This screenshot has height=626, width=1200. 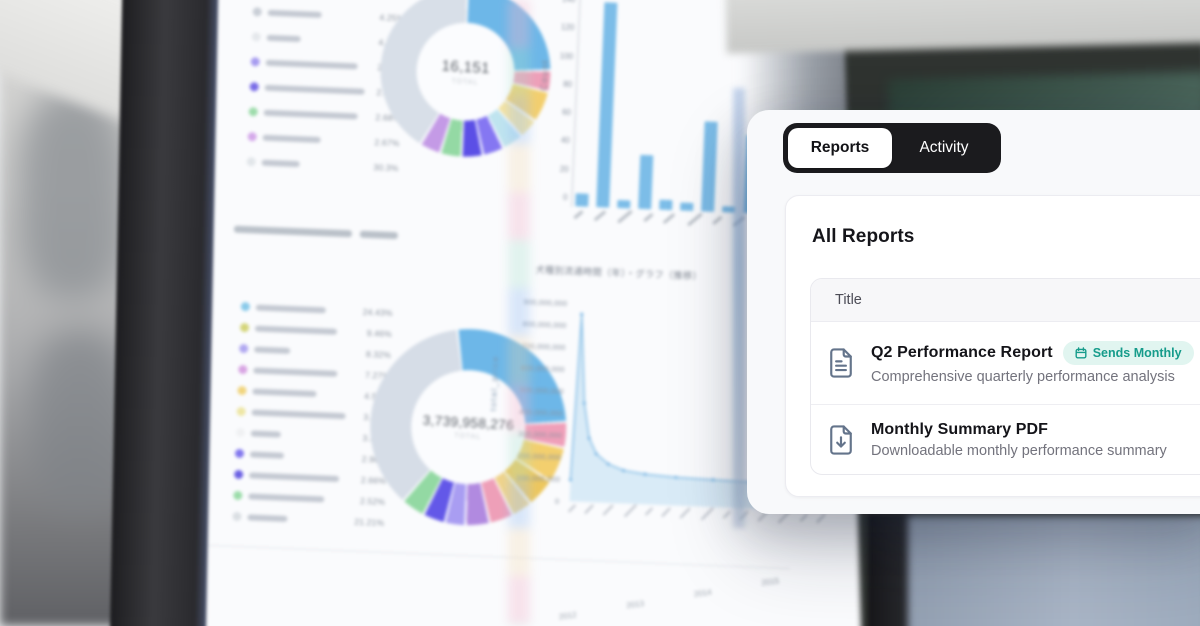 What do you see at coordinates (386, 167) in the screenshot?
I see `legend-percent: 30.3%` at bounding box center [386, 167].